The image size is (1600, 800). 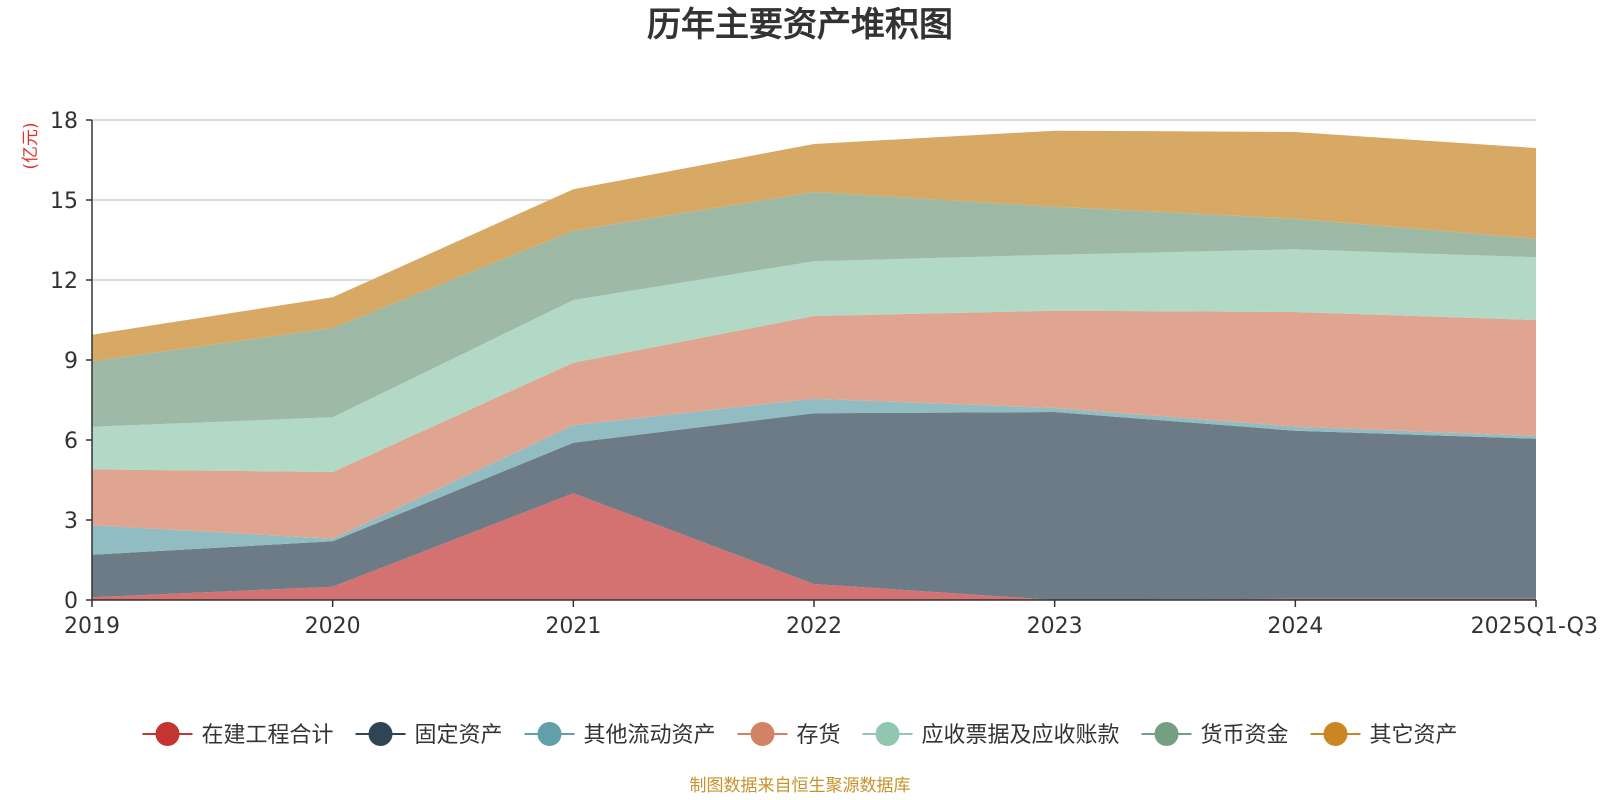 What do you see at coordinates (819, 735) in the screenshot?
I see `legend-label: 存货` at bounding box center [819, 735].